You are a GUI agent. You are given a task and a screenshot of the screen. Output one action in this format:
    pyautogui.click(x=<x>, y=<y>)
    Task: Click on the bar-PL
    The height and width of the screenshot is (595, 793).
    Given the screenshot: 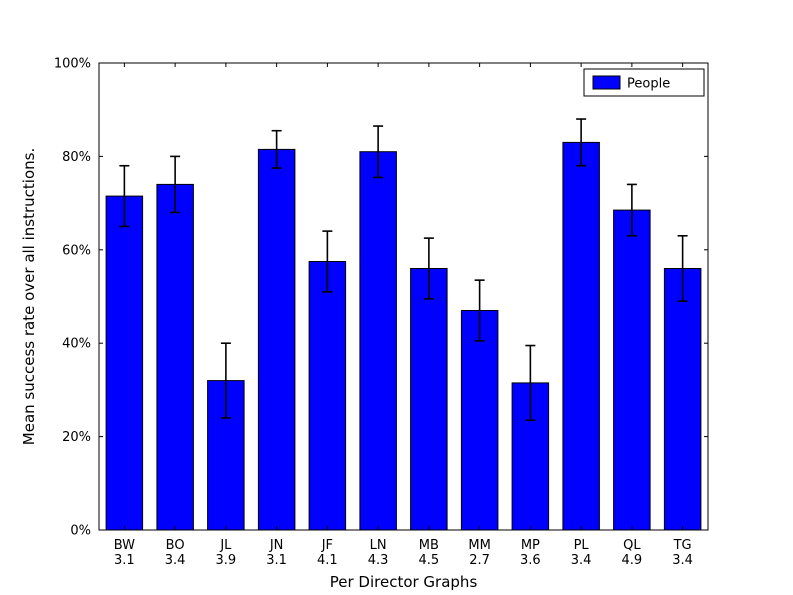 What is the action you would take?
    pyautogui.click(x=581, y=336)
    